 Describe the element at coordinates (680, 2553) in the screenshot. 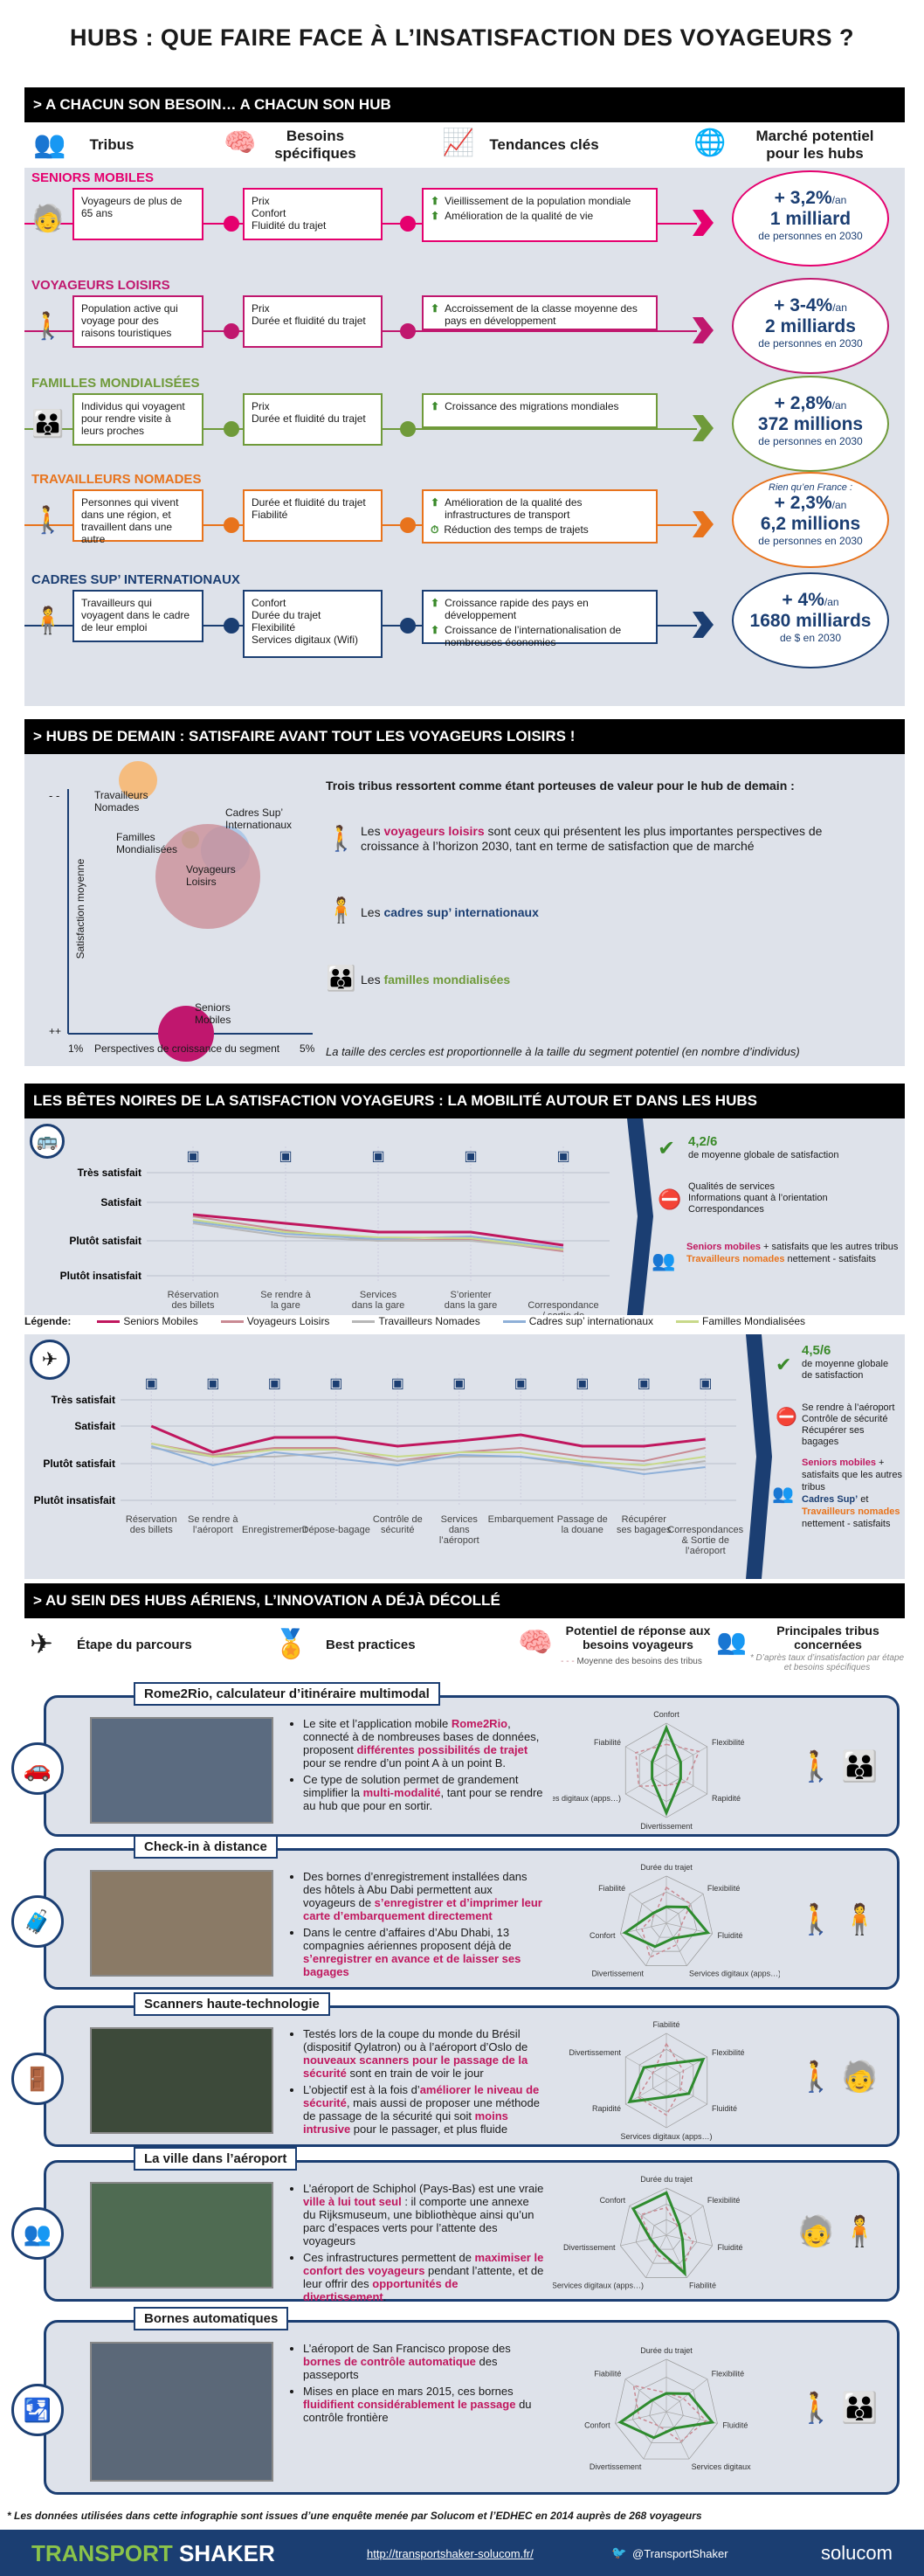

I see `footer-twitter: @TransportShaker` at that location.